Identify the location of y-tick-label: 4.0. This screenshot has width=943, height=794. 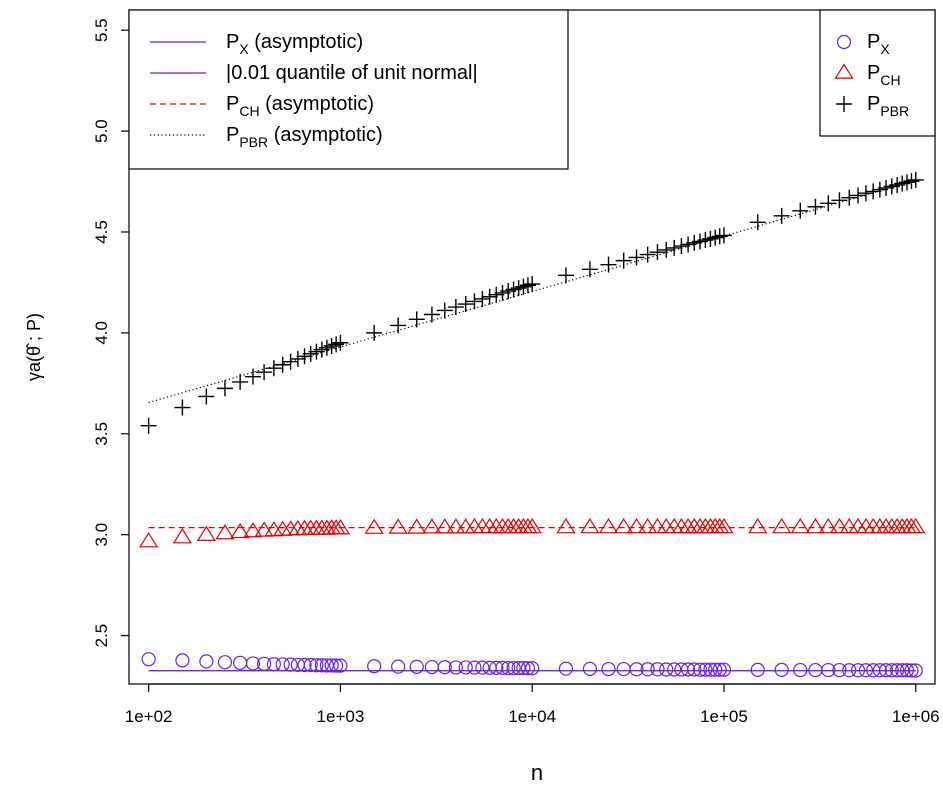
(101, 333).